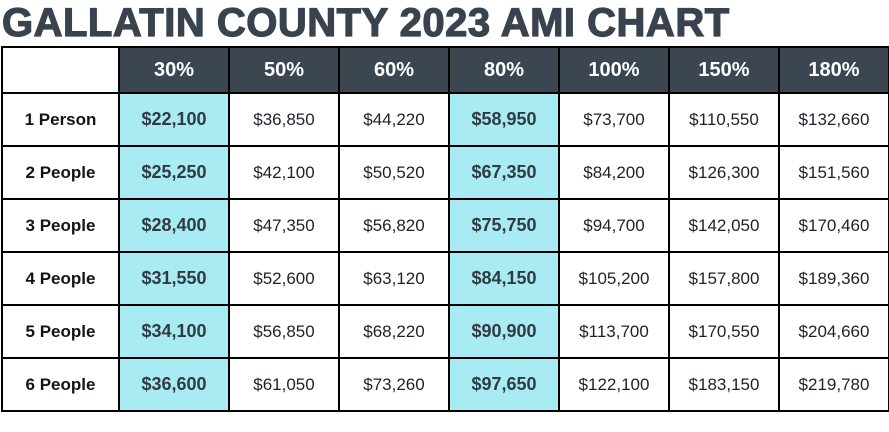 The height and width of the screenshot is (432, 889). I want to click on table-cell: $142,050, so click(724, 225).